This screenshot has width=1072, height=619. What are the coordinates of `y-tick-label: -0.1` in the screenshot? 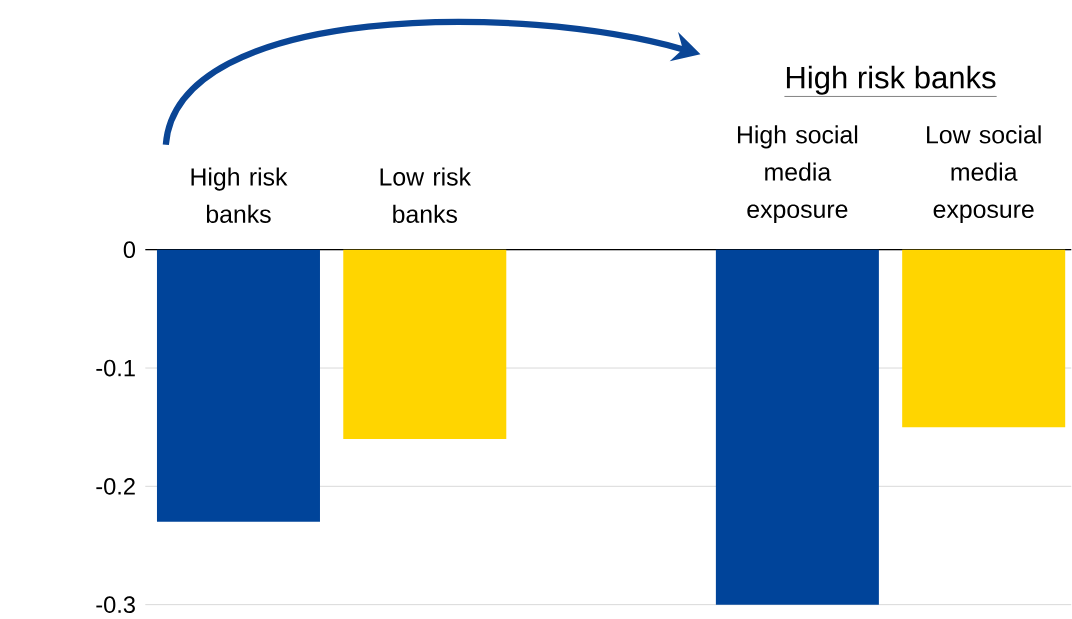 It's located at (115, 368).